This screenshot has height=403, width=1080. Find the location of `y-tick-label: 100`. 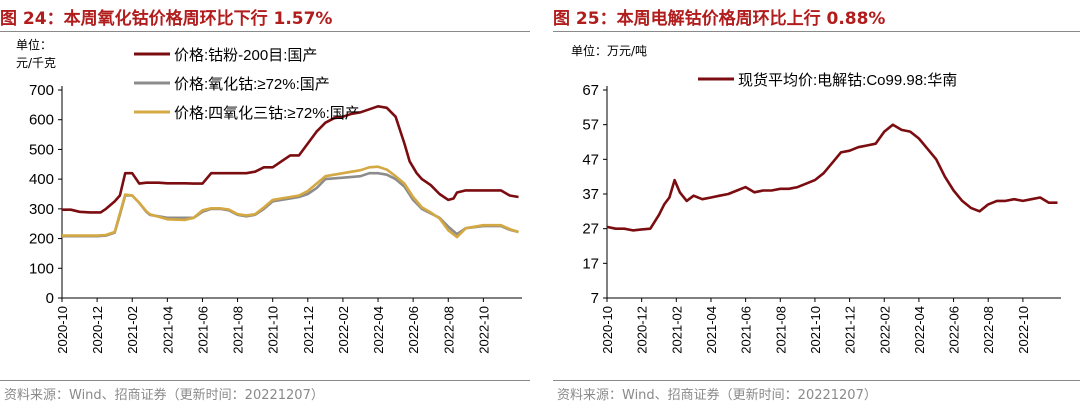

y-tick-label: 100 is located at coordinates (41, 268).